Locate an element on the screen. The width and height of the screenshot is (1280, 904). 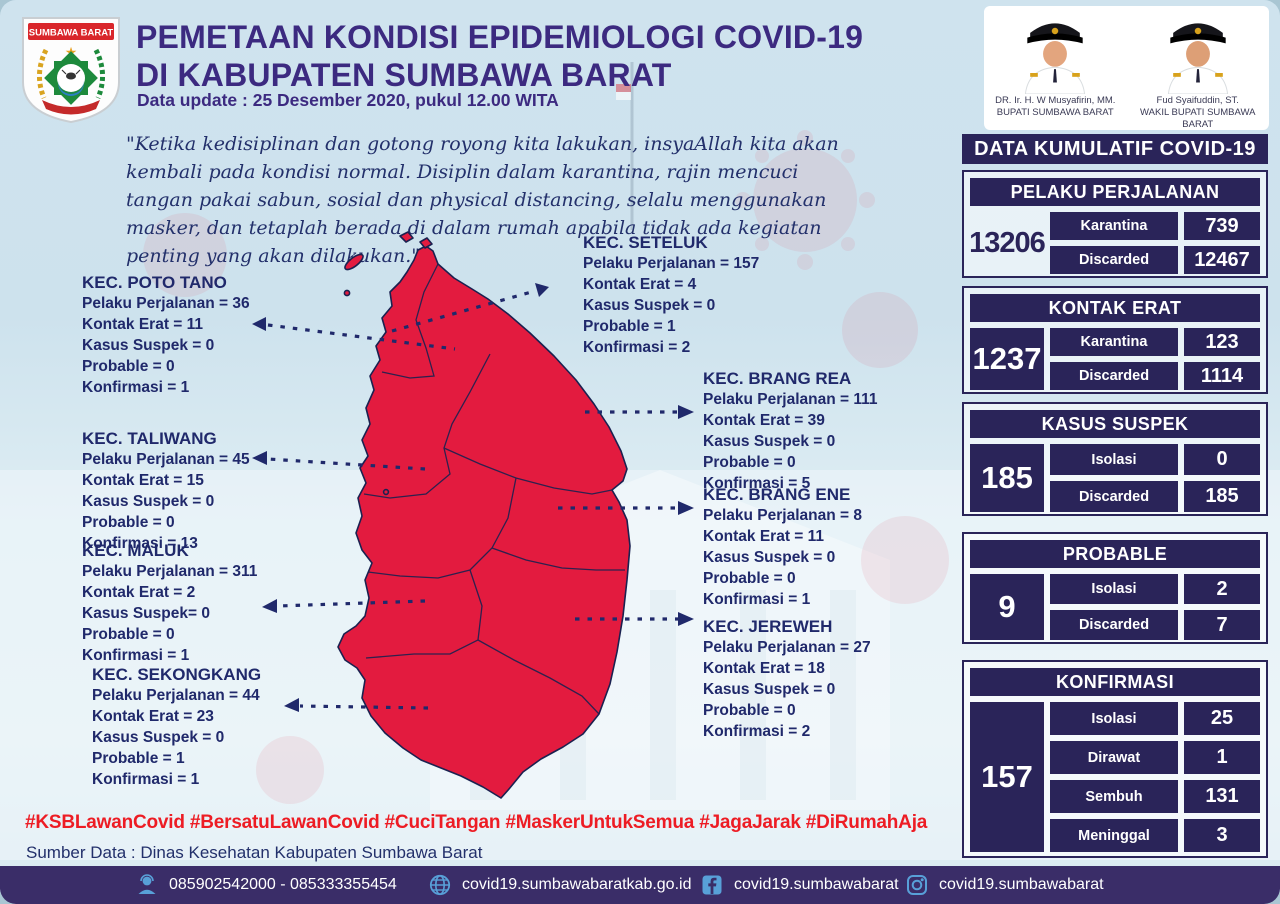
row-label: Dirawat is located at coordinates (1114, 757).